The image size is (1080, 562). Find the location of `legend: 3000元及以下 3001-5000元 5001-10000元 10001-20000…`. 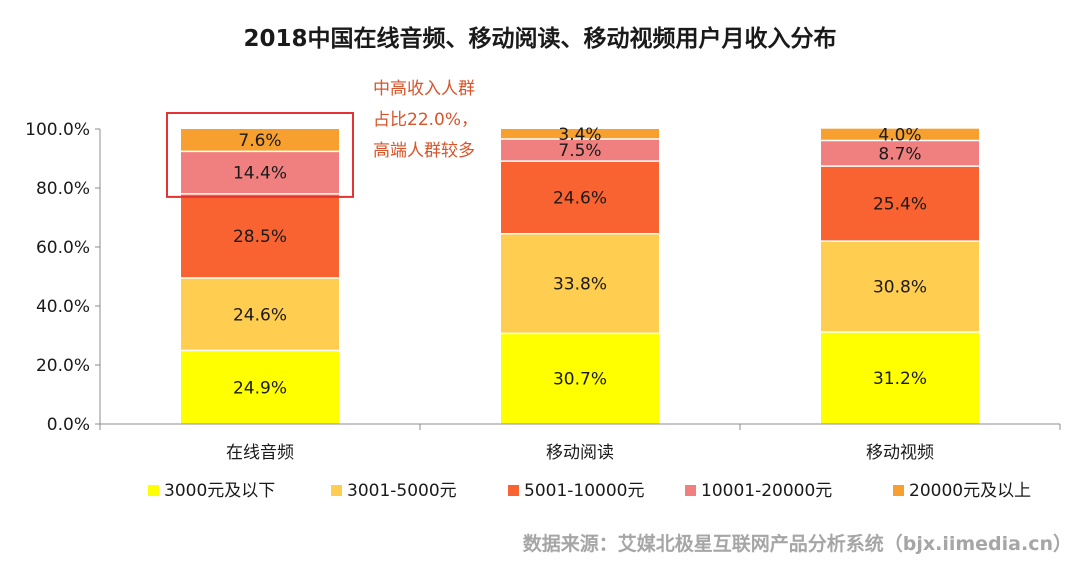

legend: 3000元及以下 3001-5000元 5001-10000元 10001-20000… is located at coordinates (589, 491).